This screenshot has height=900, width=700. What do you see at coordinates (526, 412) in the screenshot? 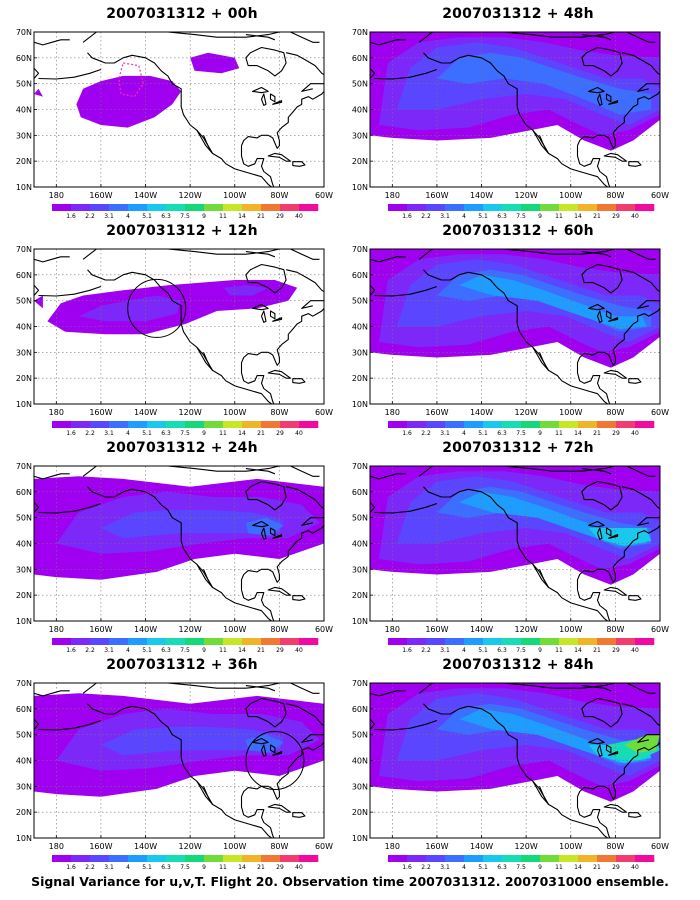
I see `lon-tick-label: 120W` at bounding box center [526, 412].